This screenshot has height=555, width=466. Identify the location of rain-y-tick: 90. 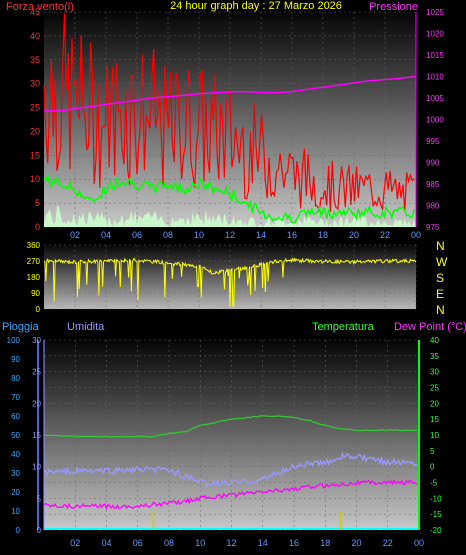
(15, 359).